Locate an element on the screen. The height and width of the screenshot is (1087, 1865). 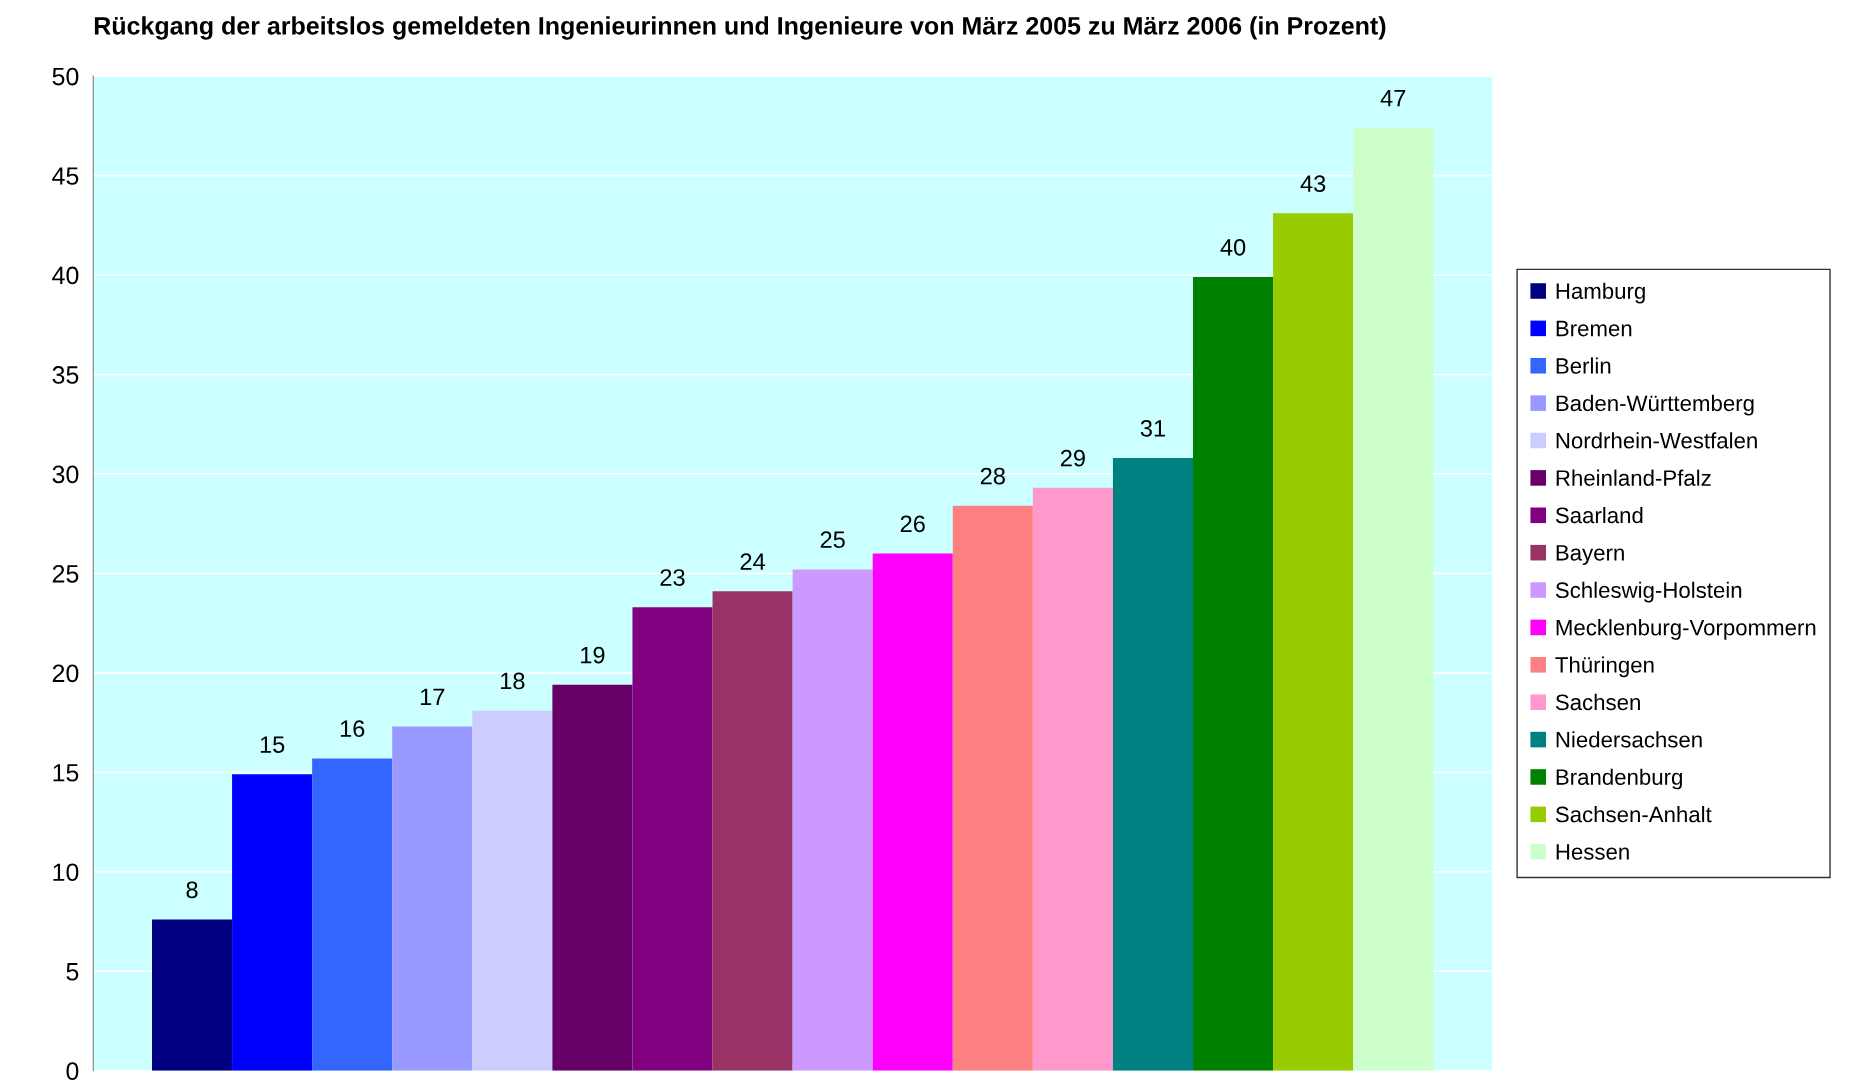
data-label: 24 is located at coordinates (753, 561).